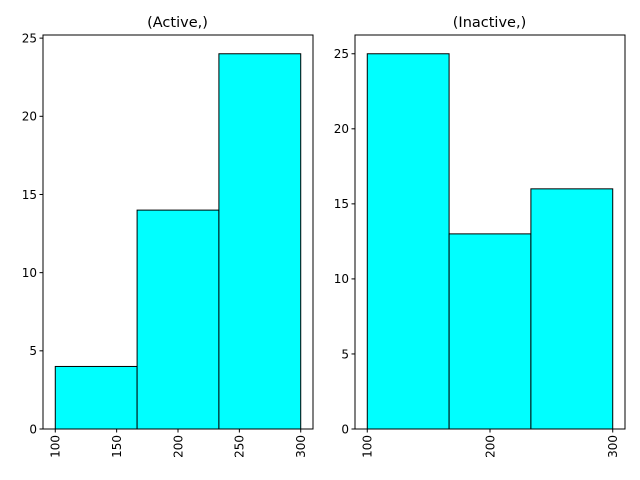 This screenshot has height=480, width=640. Describe the element at coordinates (117, 446) in the screenshot. I see `xtick-label-active-1: 150` at that location.